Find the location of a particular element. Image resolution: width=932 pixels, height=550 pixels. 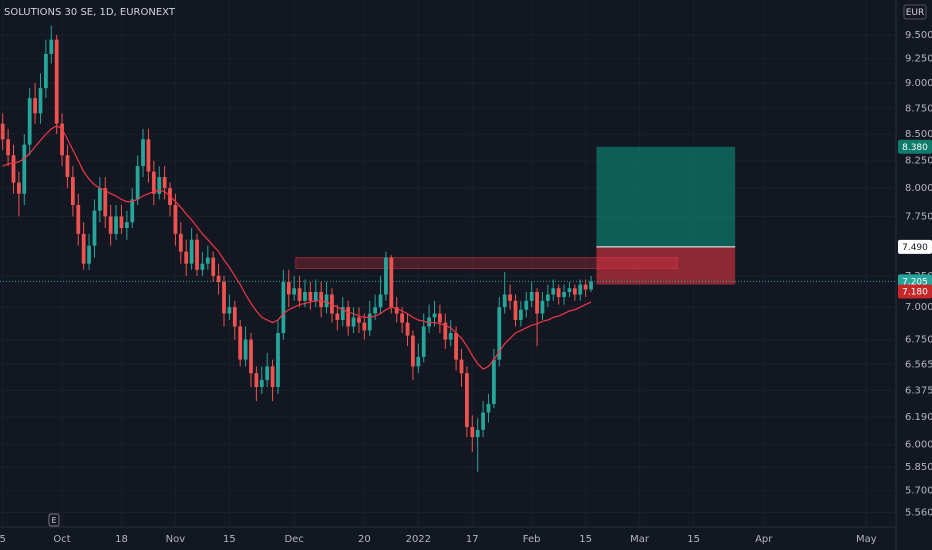

event-marker is located at coordinates (54, 520).